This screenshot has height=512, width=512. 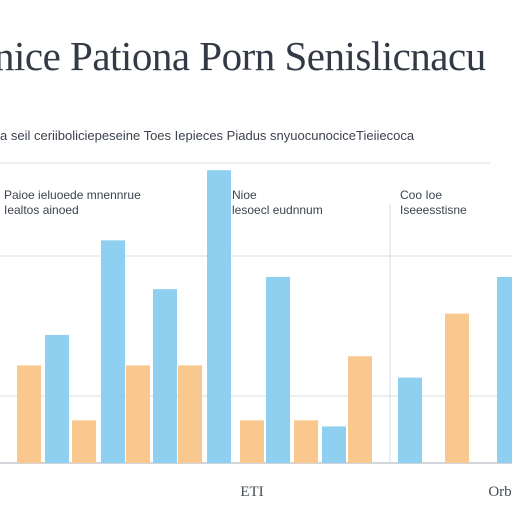 I want to click on x-tick-labels: ETI Orb, so click(x=375, y=492).